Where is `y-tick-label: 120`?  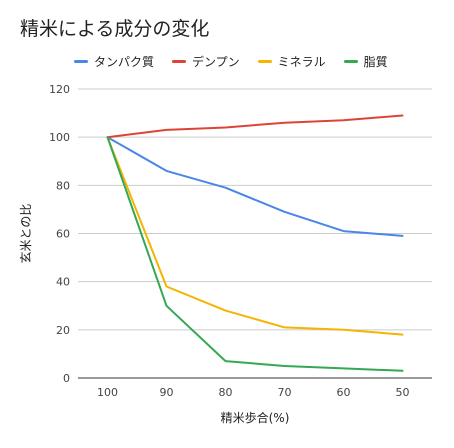 y-tick-label: 120 is located at coordinates (59, 89).